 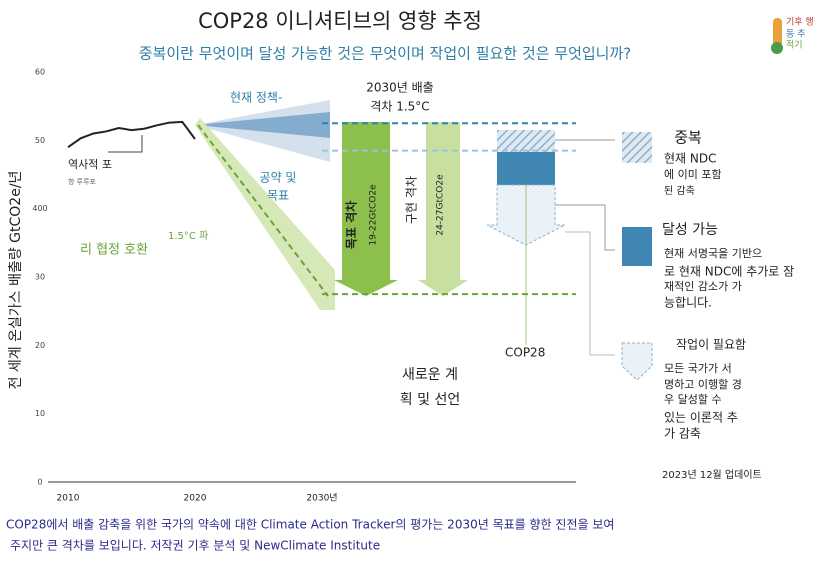 I want to click on policy-fan, so click(x=262, y=125).